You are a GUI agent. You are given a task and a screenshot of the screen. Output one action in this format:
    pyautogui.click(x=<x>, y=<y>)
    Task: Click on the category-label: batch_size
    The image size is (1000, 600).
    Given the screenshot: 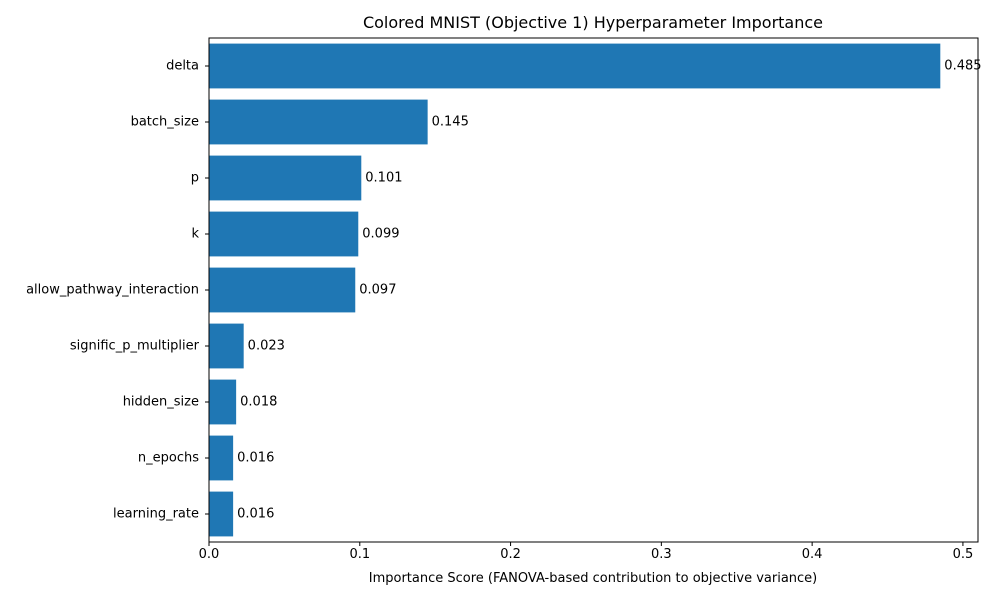 What is the action you would take?
    pyautogui.click(x=165, y=122)
    